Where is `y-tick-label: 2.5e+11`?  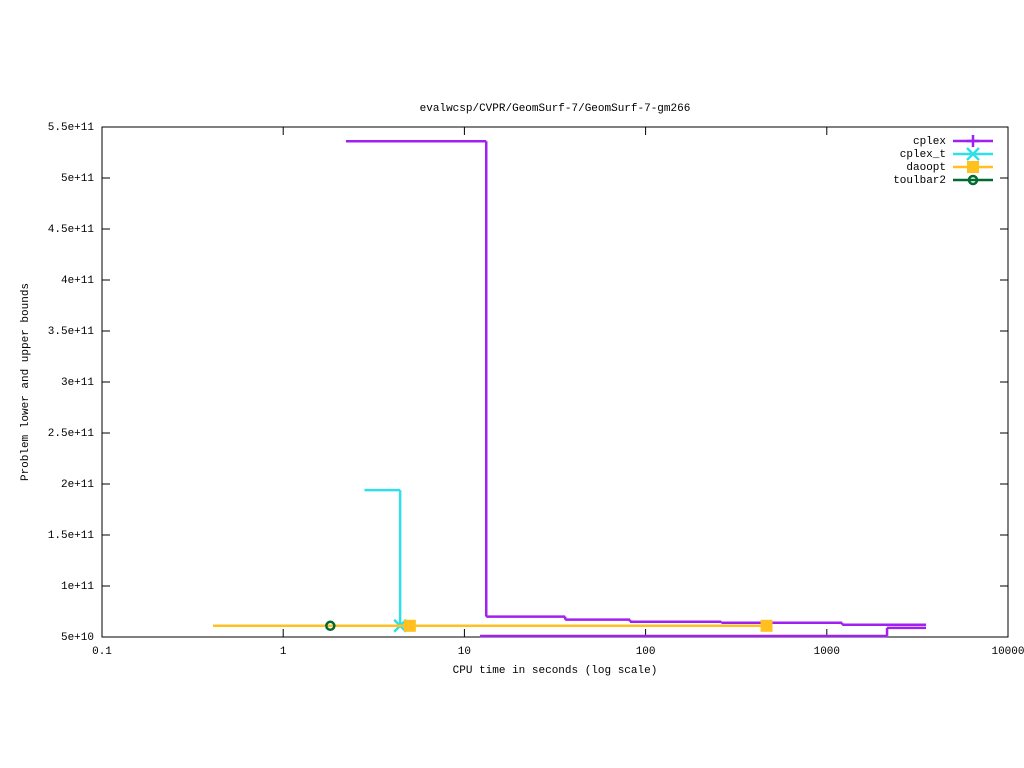 y-tick-label: 2.5e+11 is located at coordinates (71, 434).